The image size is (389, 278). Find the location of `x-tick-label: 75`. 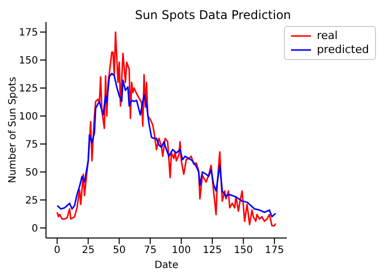

x-tick-label: 75 is located at coordinates (150, 250).